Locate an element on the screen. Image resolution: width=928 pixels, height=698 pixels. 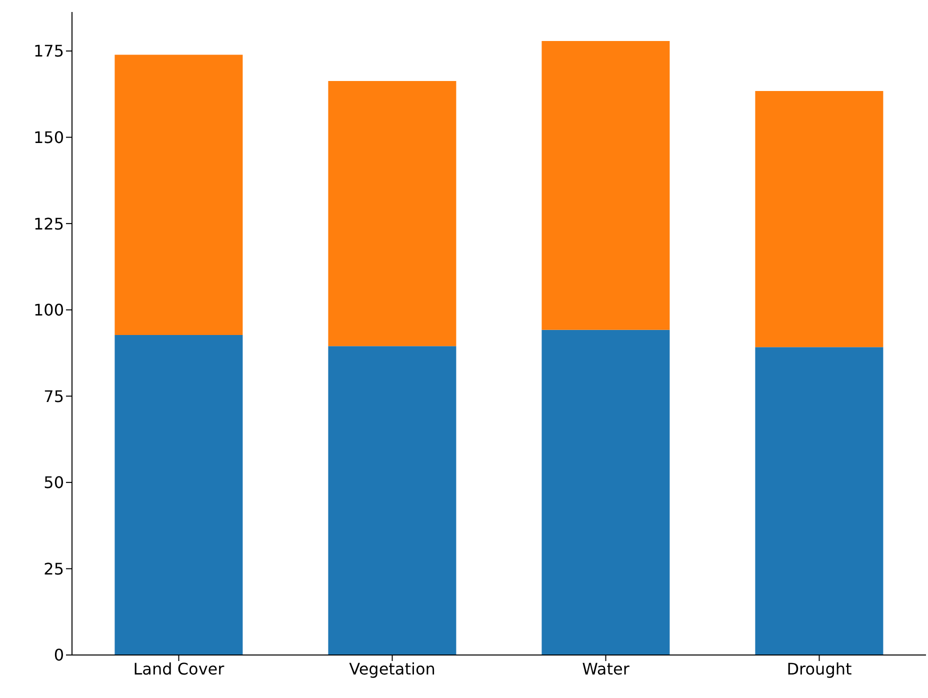
y-tick-label: 0 is located at coordinates (59, 655).